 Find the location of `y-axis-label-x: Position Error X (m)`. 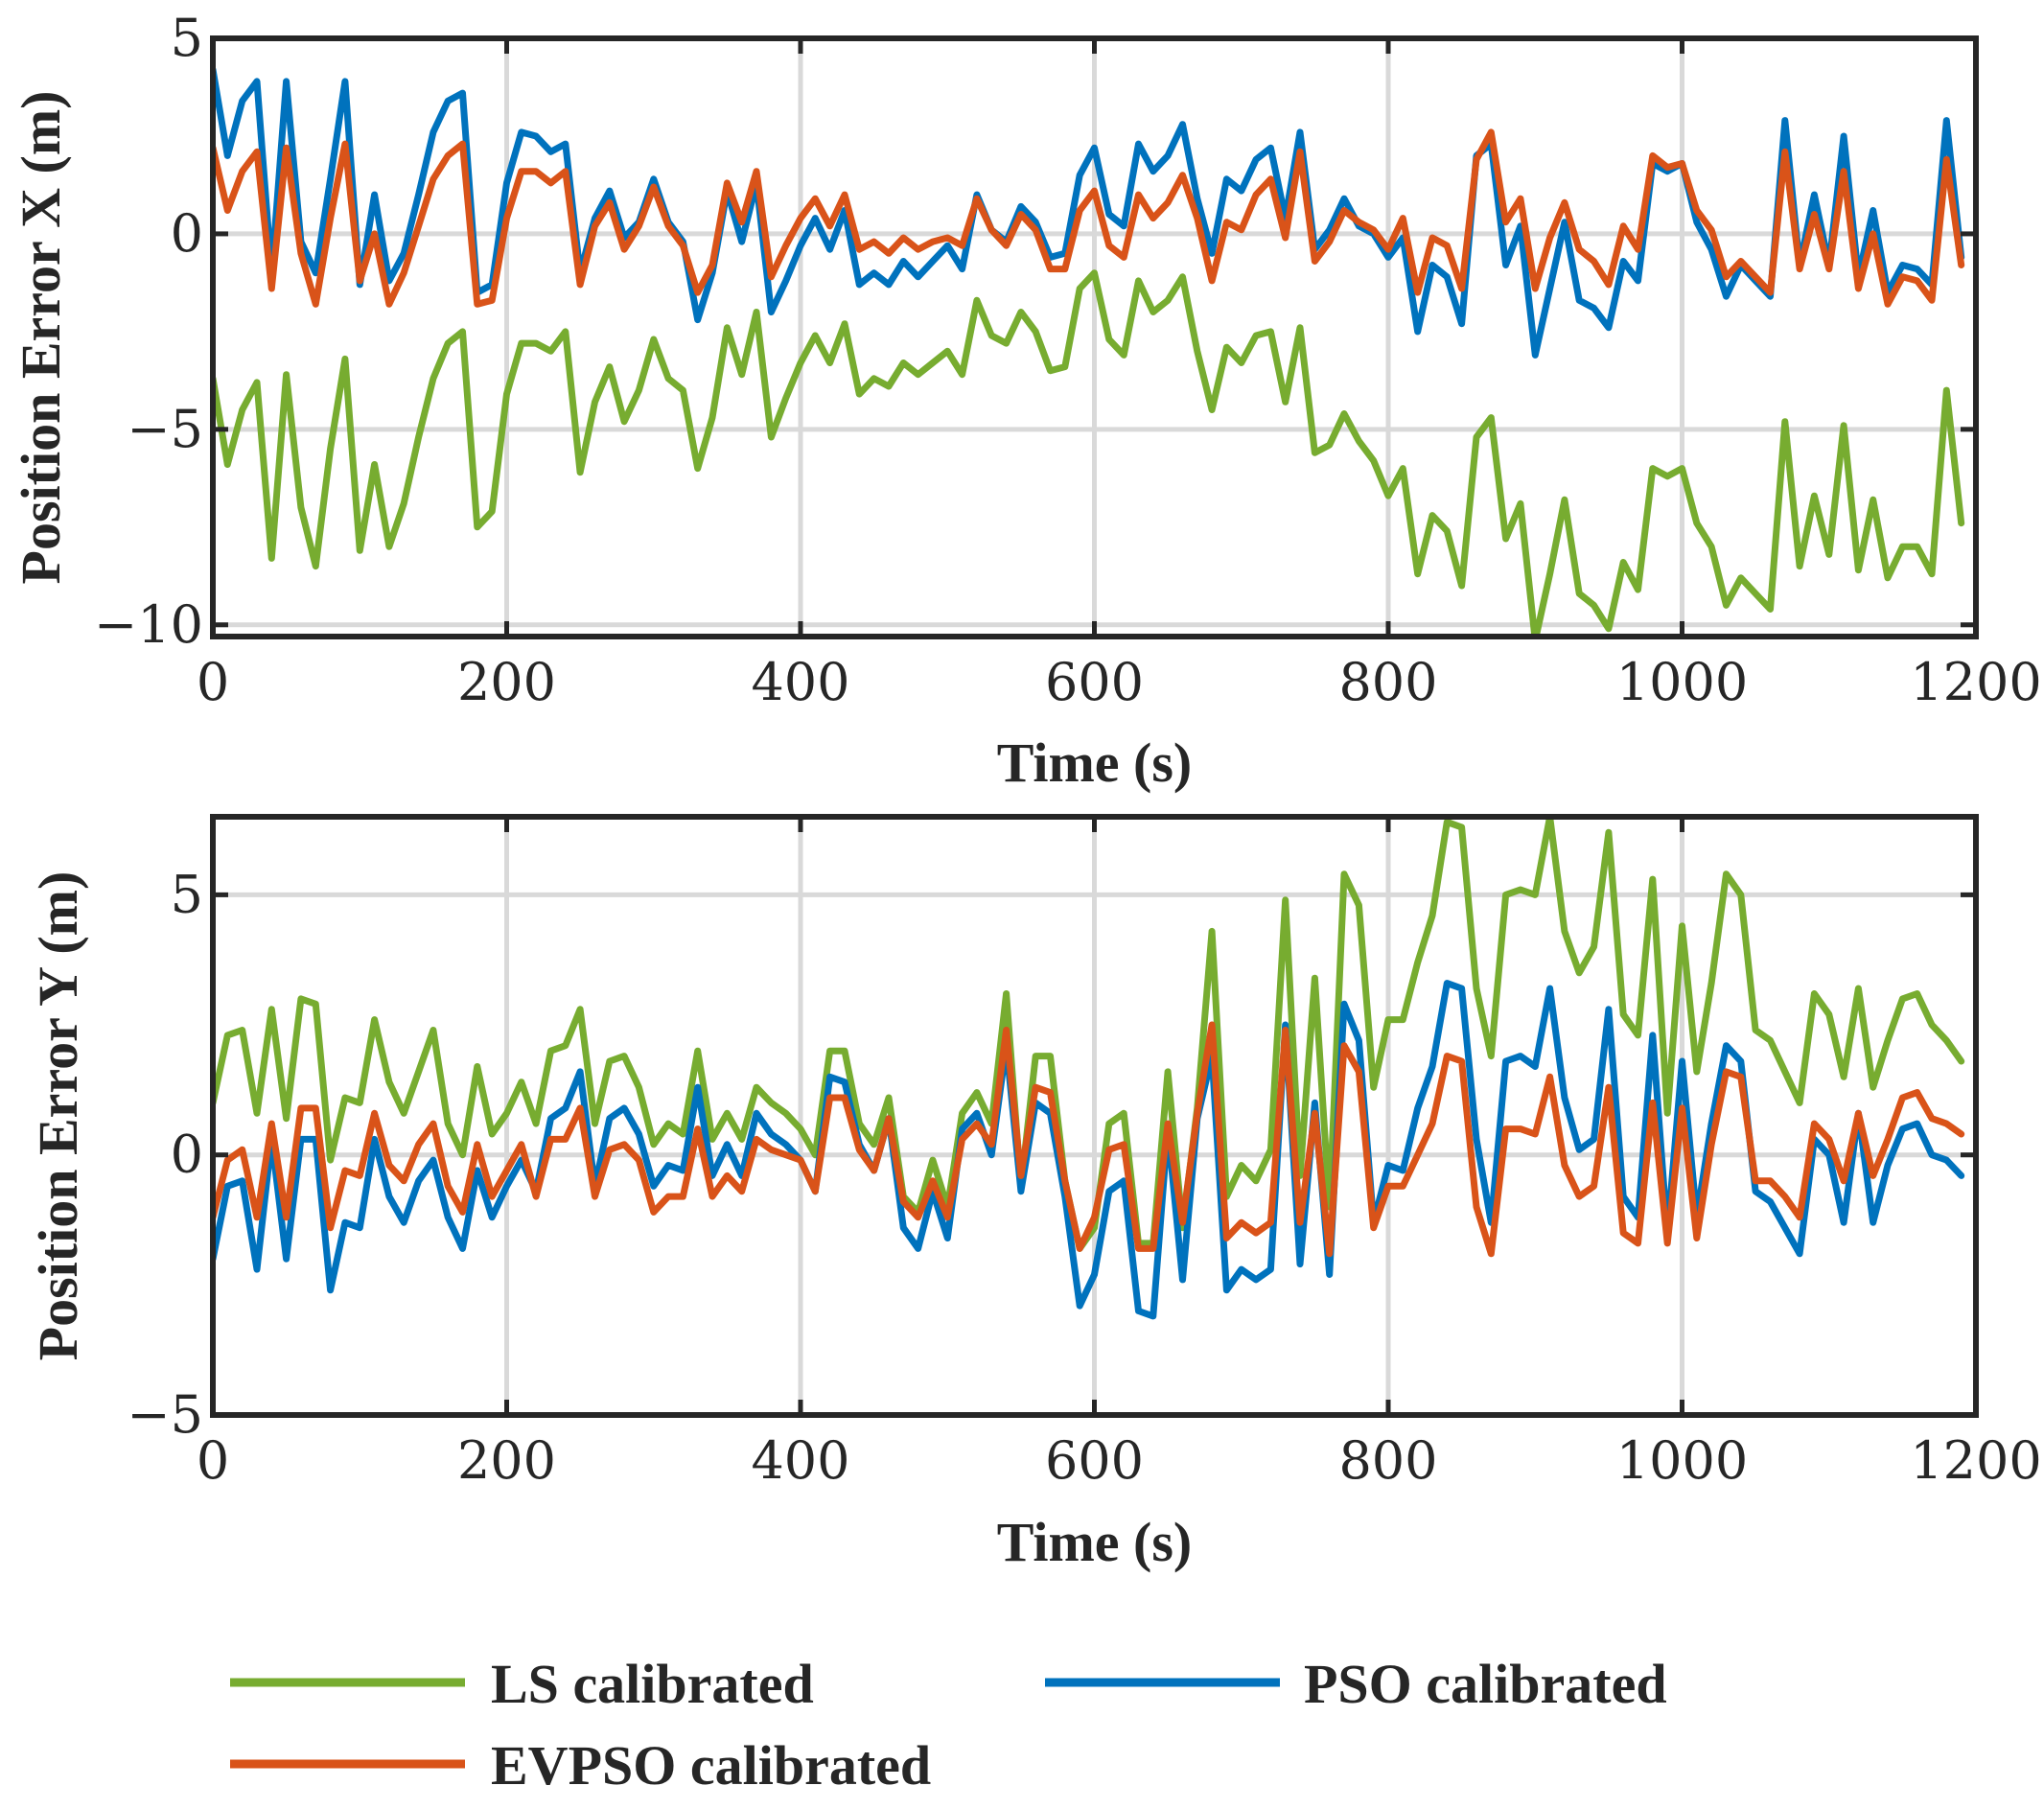

y-axis-label-x: Position Error X (m) is located at coordinates (41, 338).